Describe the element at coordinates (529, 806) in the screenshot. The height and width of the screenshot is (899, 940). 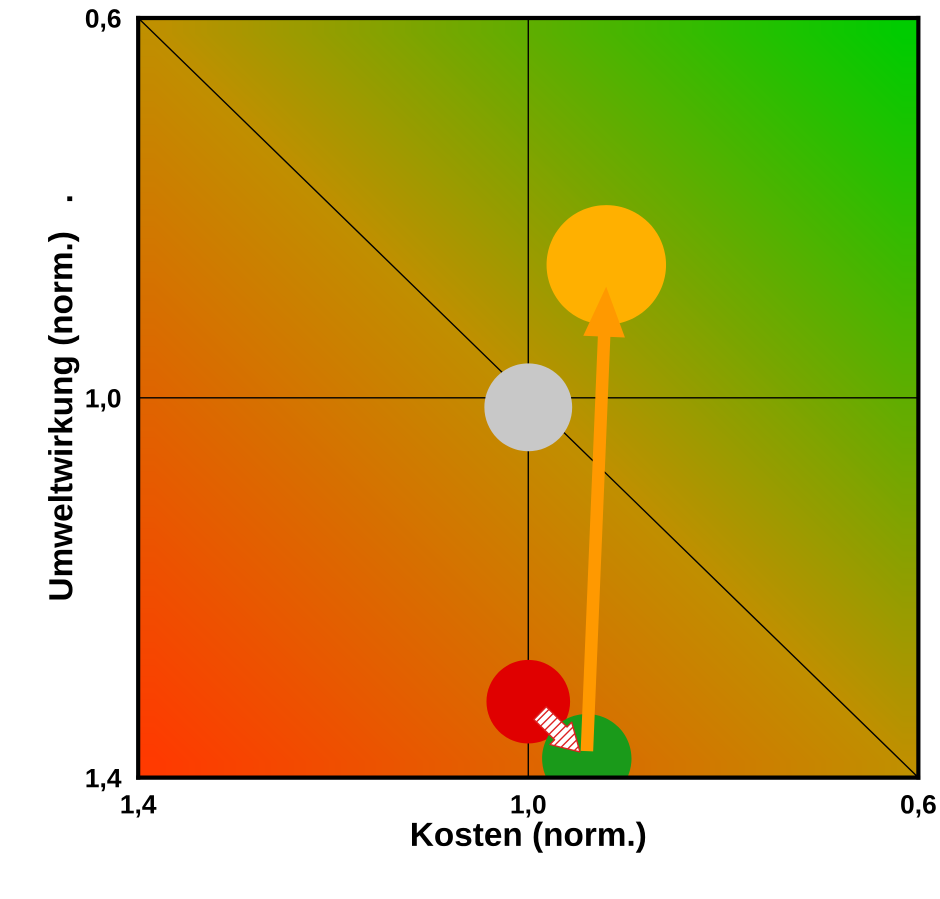
I see `x-tick-label: 1,0` at that location.